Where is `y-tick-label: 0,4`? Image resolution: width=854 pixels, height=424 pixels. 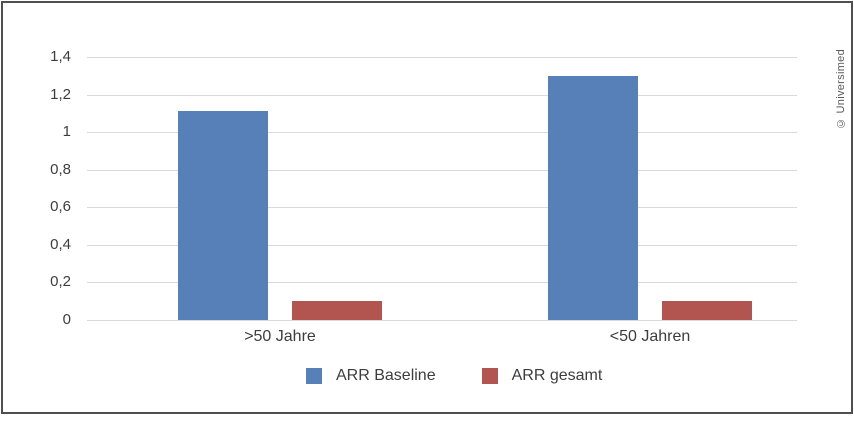 y-tick-label: 0,4 is located at coordinates (60, 244).